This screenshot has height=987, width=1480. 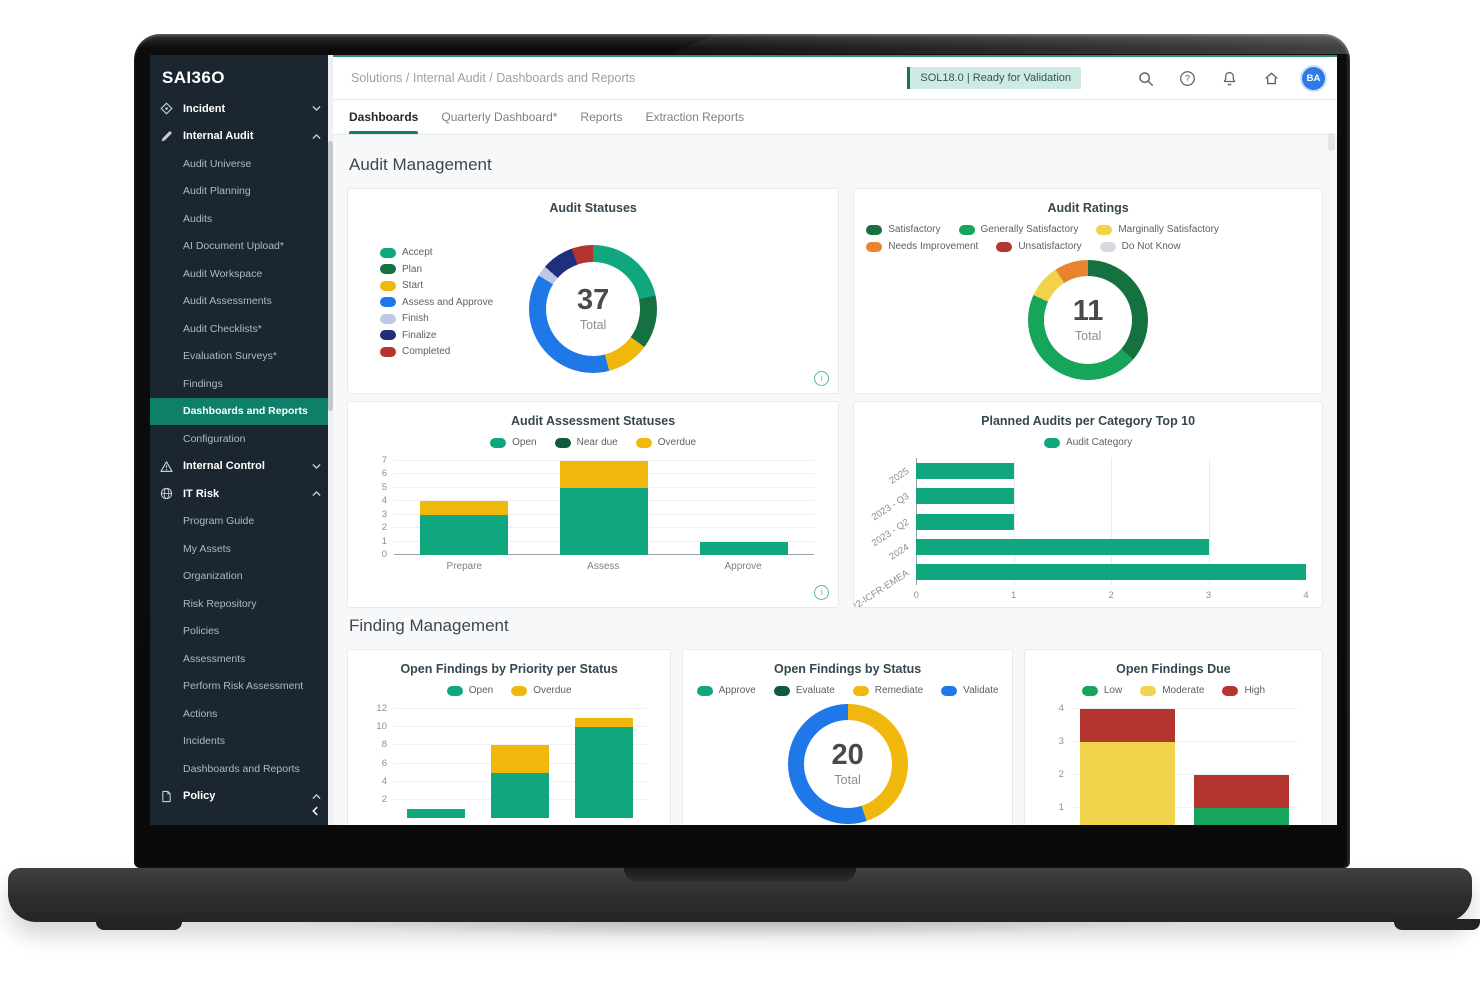 I want to click on sidebar-item-policies: Policies, so click(x=201, y=631).